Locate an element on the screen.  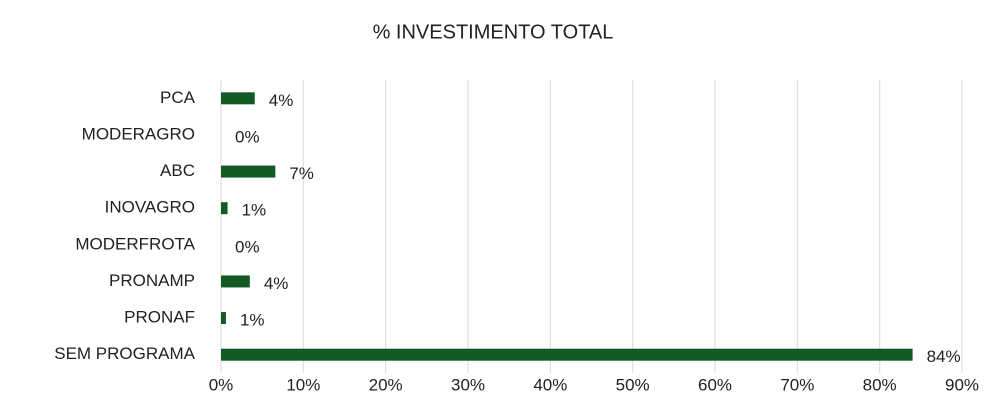
y-tick-label: INOVAGRO is located at coordinates (150, 207).